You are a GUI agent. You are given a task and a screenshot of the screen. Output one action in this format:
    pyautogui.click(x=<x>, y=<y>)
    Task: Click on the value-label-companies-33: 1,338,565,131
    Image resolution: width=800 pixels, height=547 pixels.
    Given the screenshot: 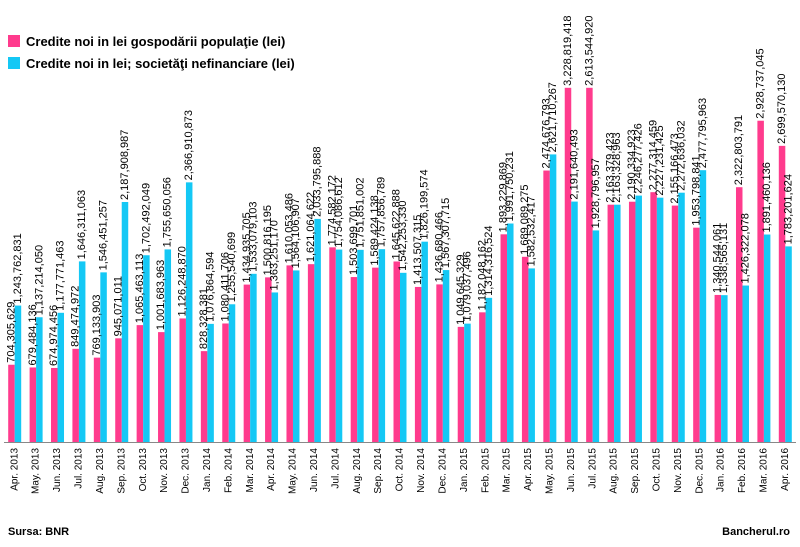 What is the action you would take?
    pyautogui.click(x=724, y=258)
    